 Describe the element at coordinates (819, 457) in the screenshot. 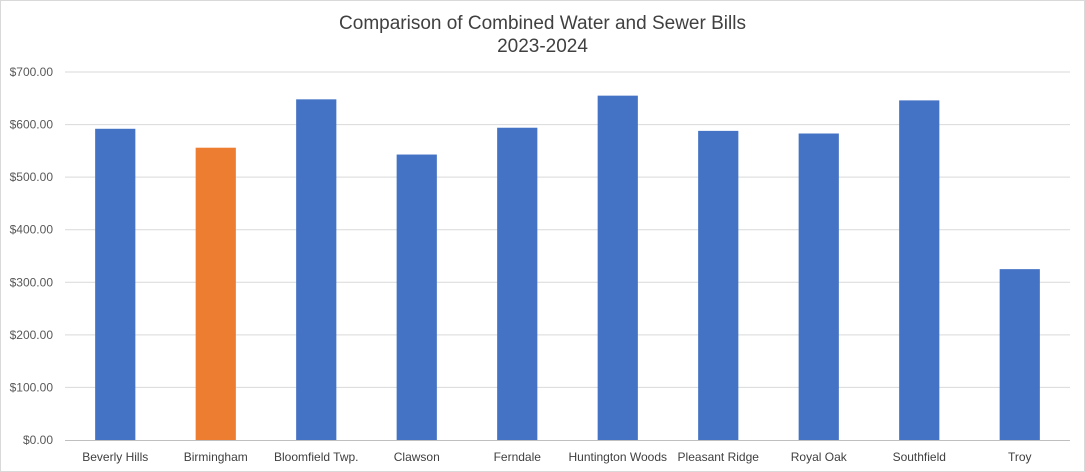

I see `x-category-label: Royal Oak` at that location.